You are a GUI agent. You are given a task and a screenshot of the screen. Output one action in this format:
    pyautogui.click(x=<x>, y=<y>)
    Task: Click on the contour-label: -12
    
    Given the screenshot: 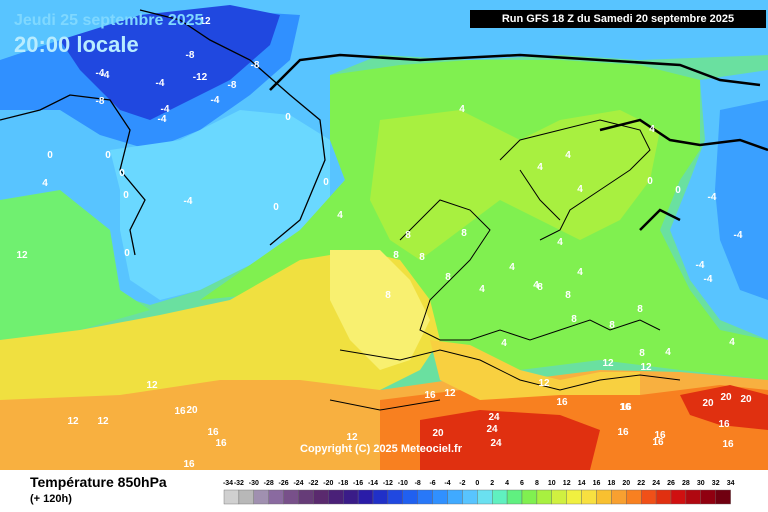 What is the action you would take?
    pyautogui.click(x=200, y=77)
    